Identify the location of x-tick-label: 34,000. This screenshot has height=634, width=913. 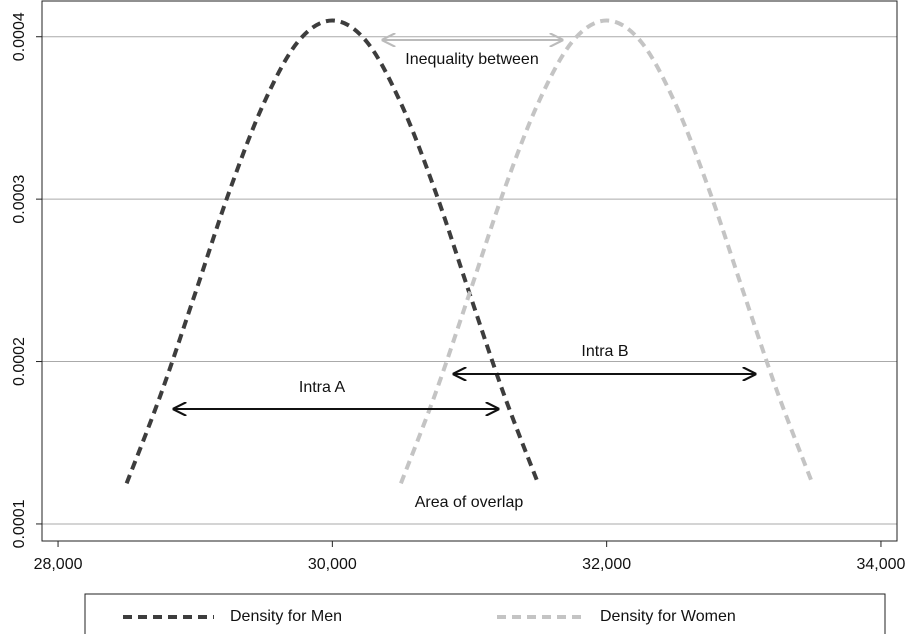
(880, 564).